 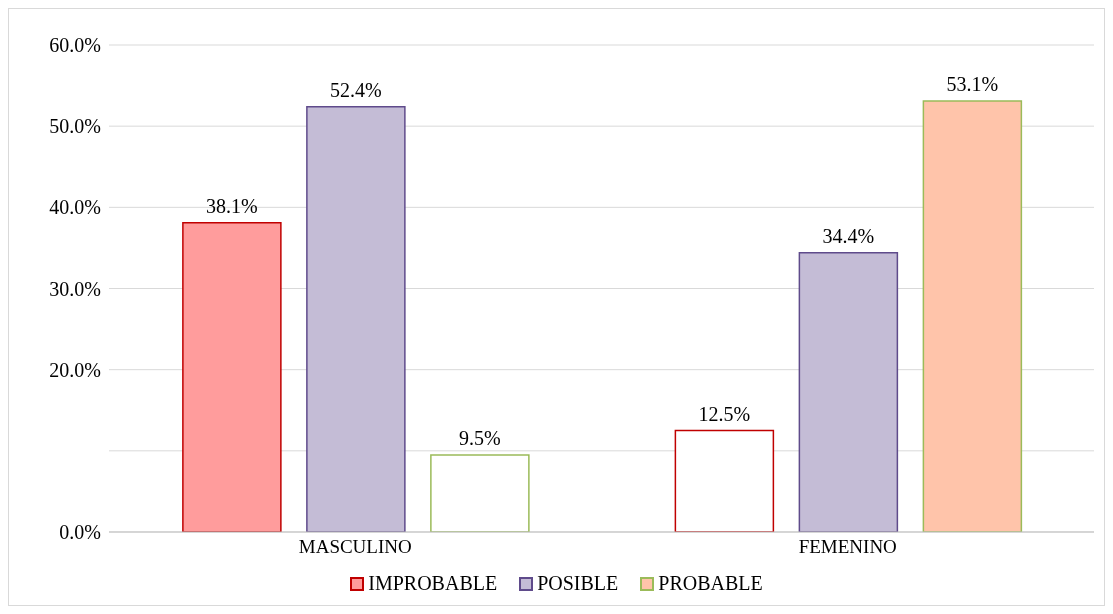 I want to click on data-label: 12.5%, so click(x=724, y=413).